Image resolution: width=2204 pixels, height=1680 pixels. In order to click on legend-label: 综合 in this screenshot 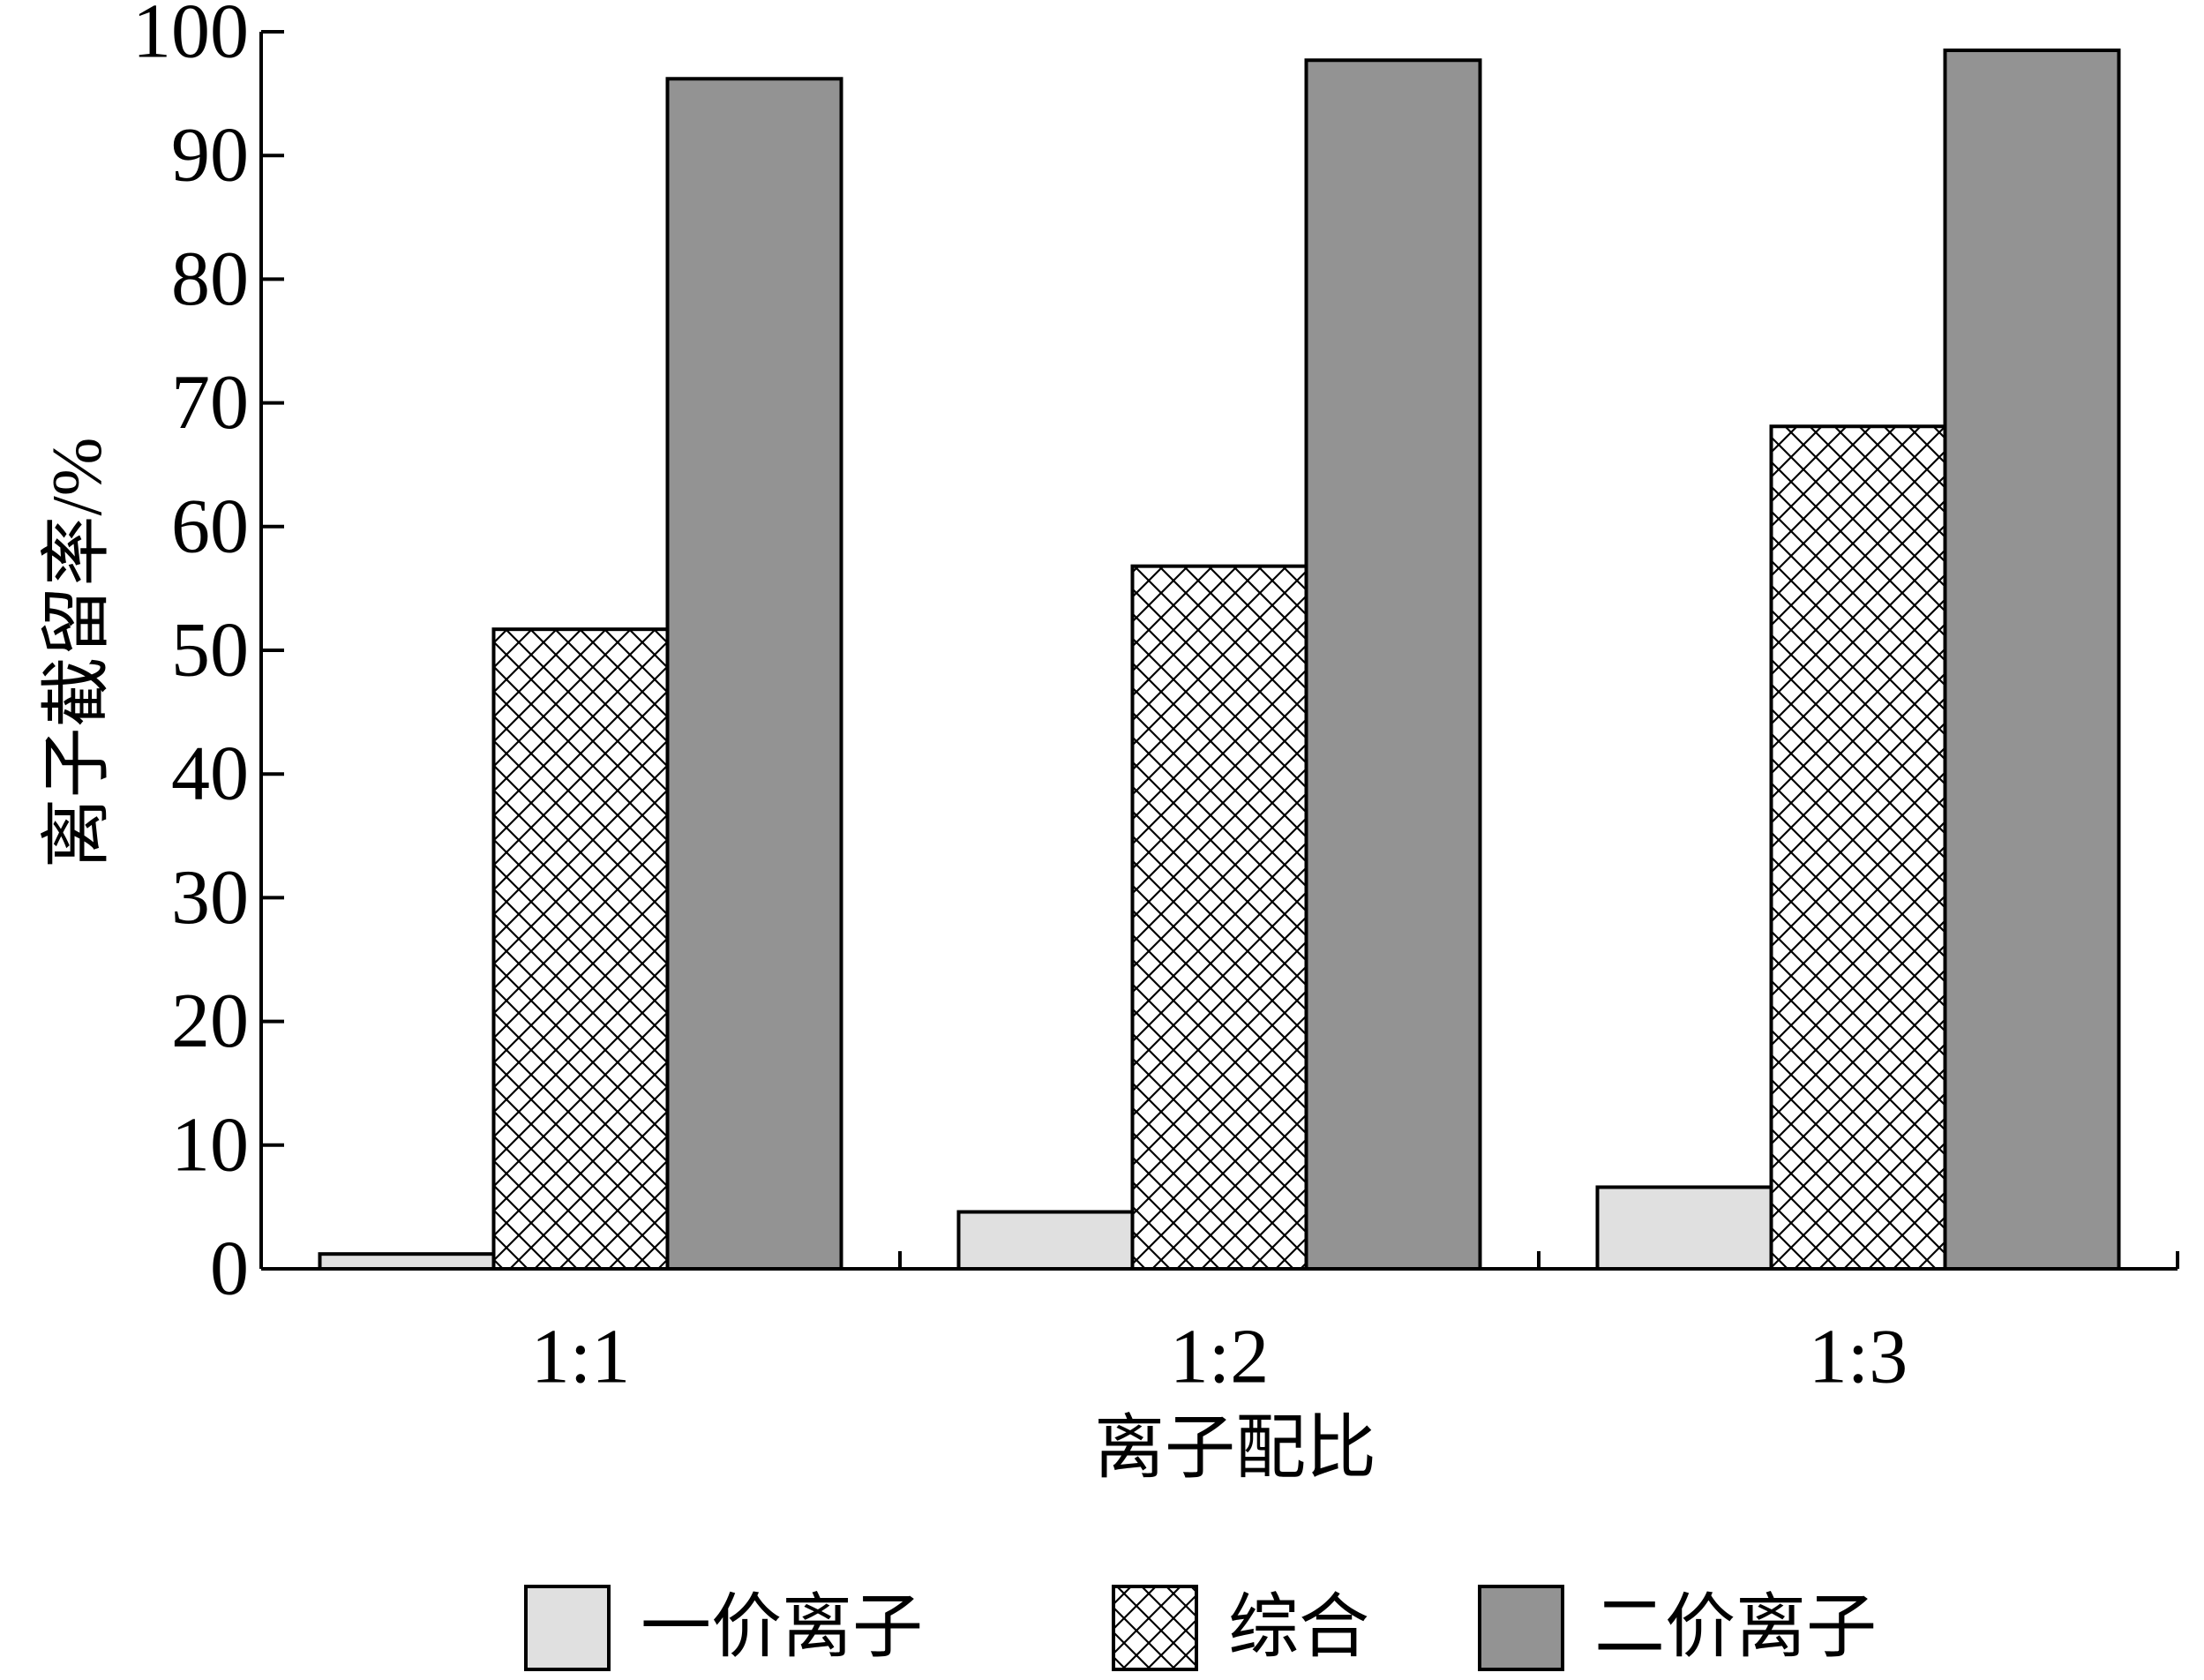, I will do `click(1298, 1628)`.